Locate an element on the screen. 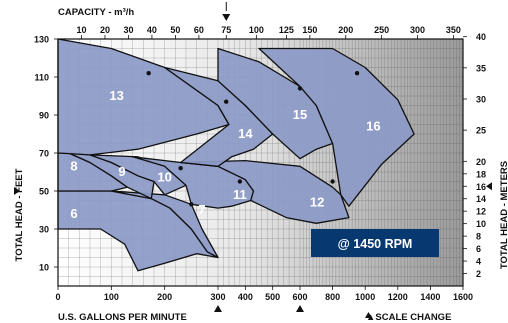 The image size is (508, 323). y2-tick-label: 6 is located at coordinates (478, 249).